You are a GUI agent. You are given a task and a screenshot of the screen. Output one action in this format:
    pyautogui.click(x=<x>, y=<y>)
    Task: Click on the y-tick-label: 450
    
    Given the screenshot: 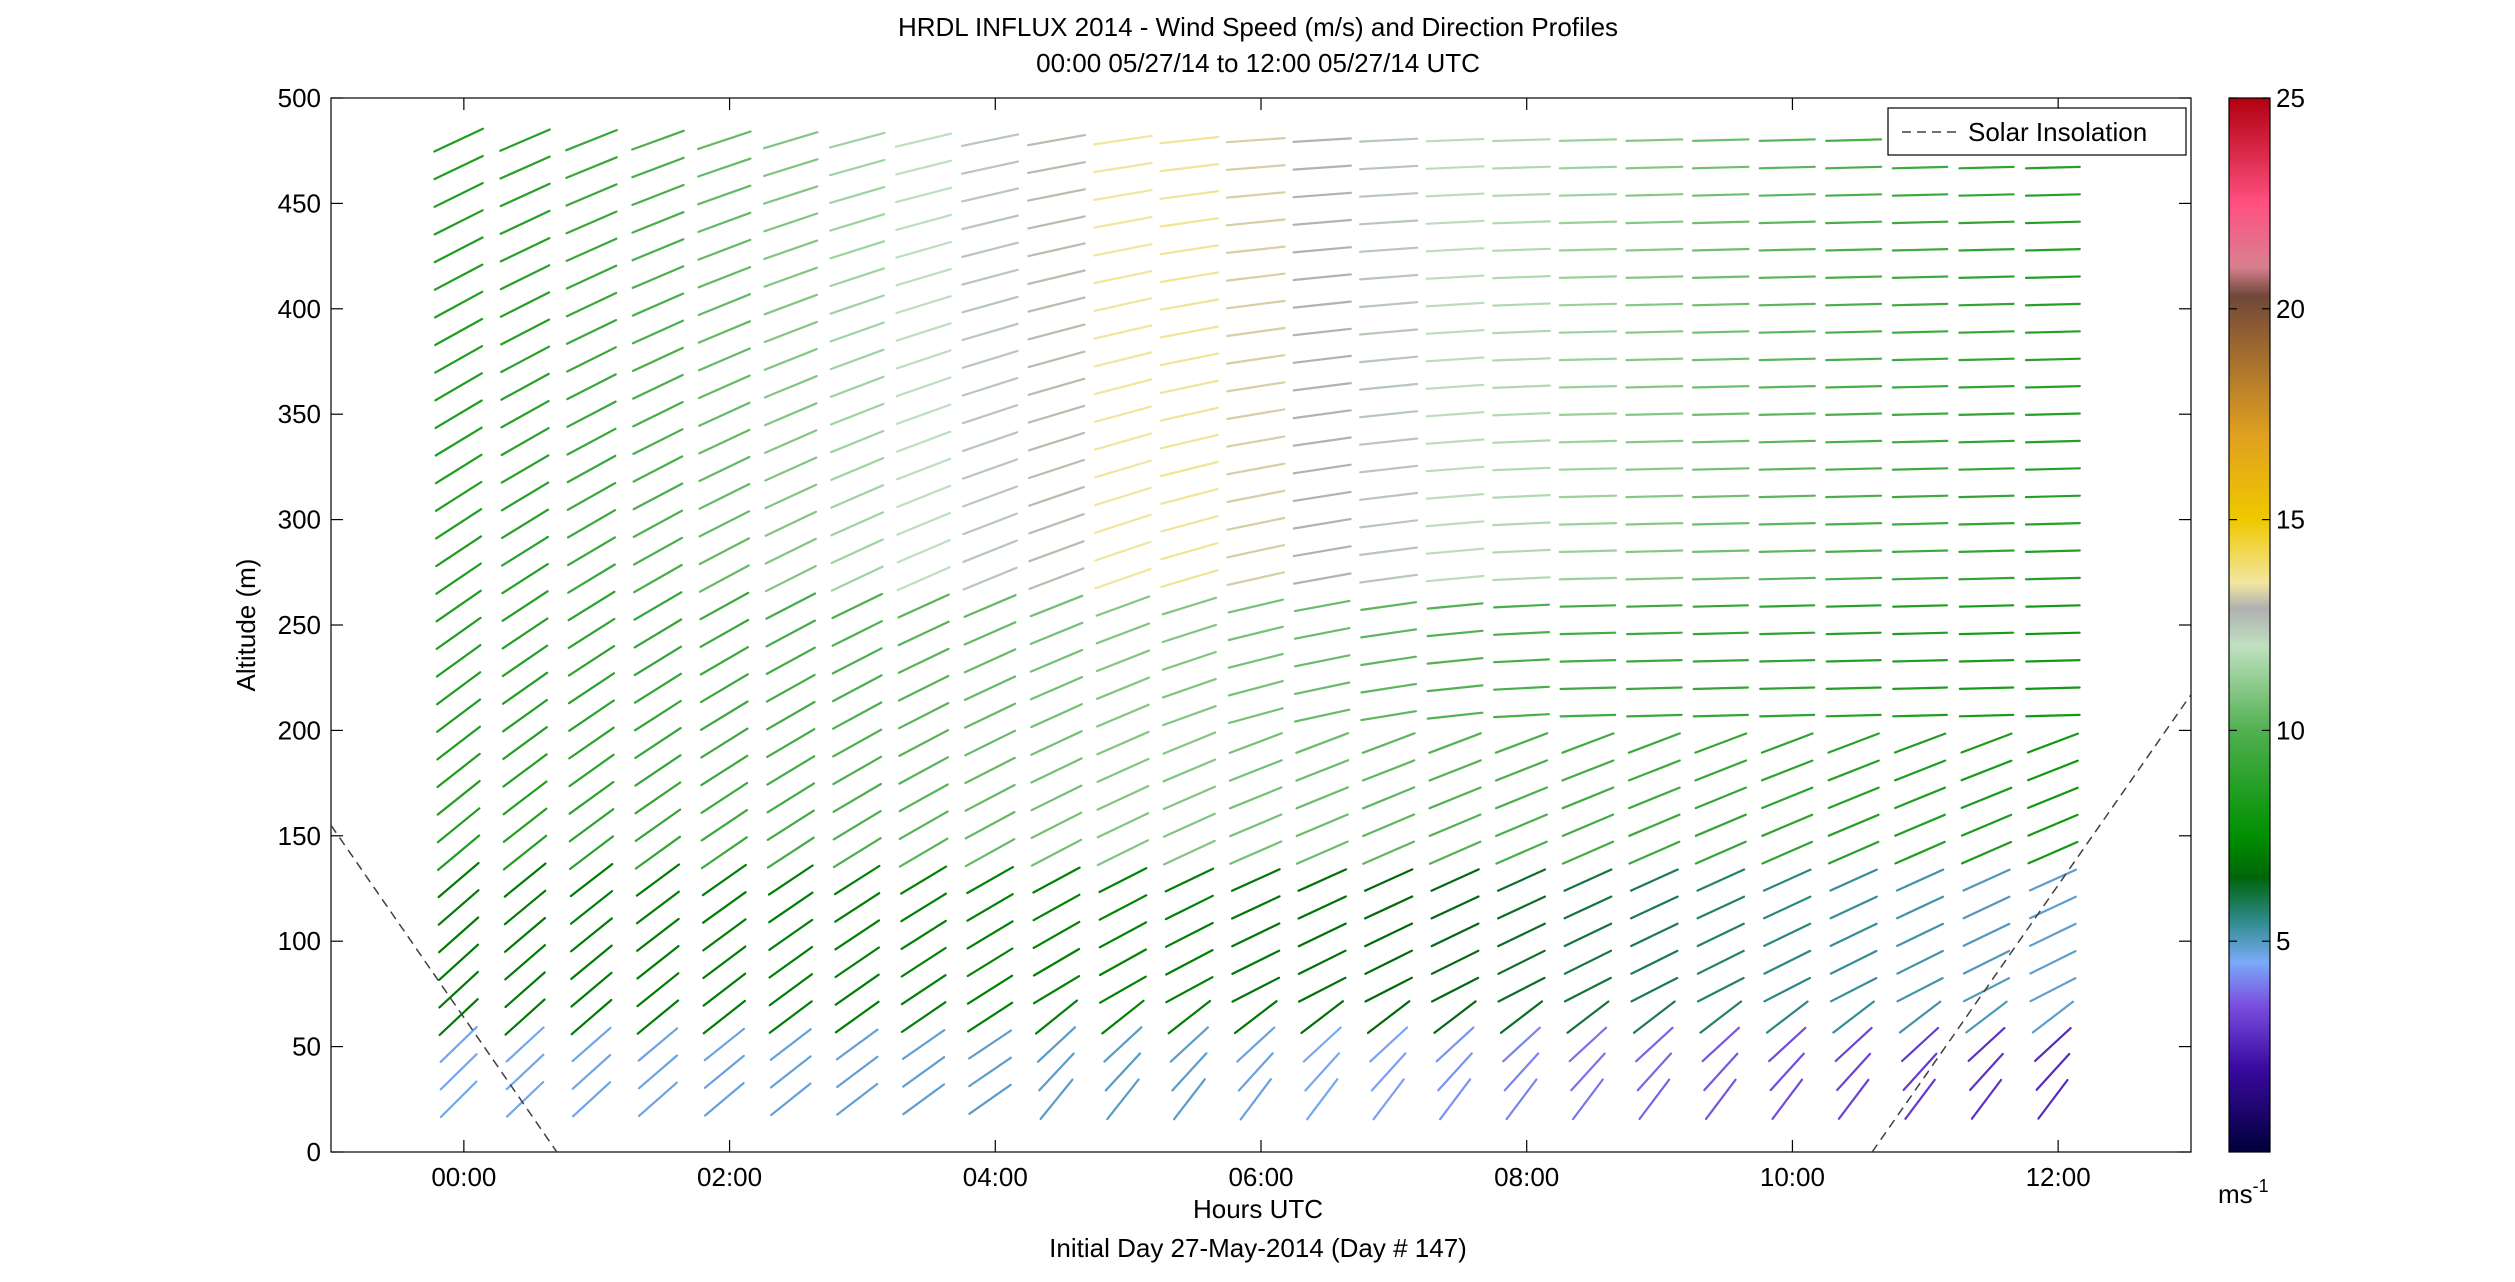 What is the action you would take?
    pyautogui.click(x=299, y=203)
    